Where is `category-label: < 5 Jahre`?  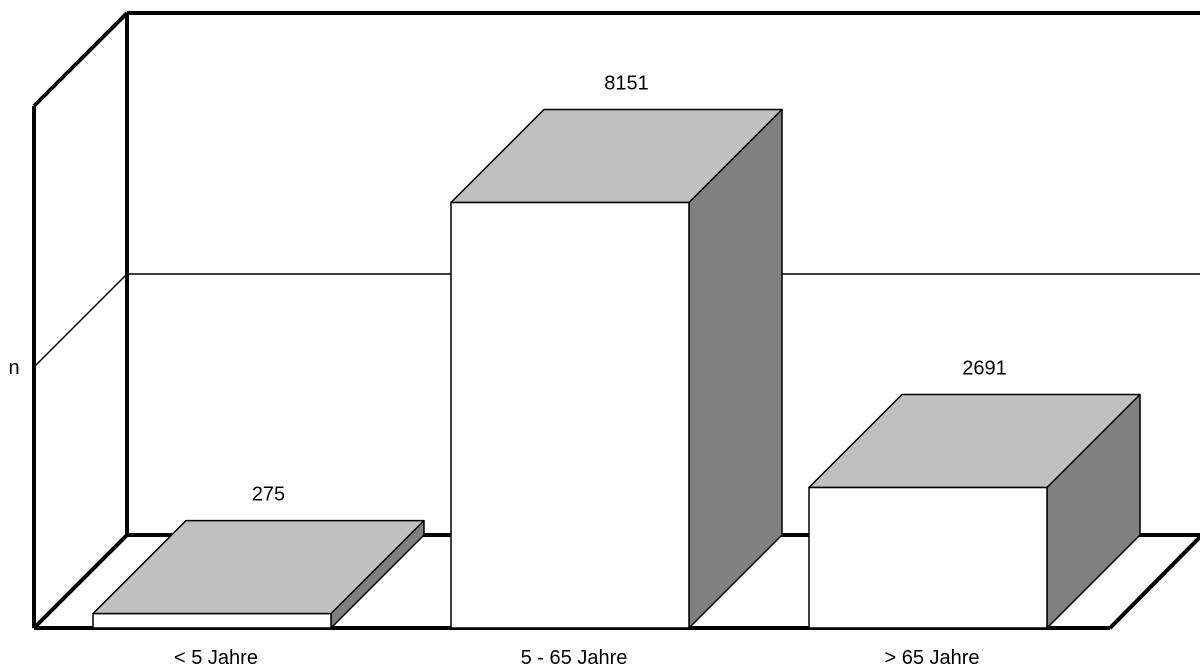 category-label: < 5 Jahre is located at coordinates (216, 658).